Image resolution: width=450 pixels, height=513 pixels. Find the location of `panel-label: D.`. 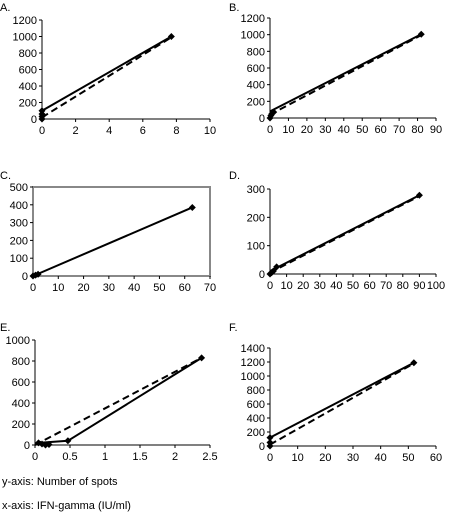

panel-label: D. is located at coordinates (234, 176).